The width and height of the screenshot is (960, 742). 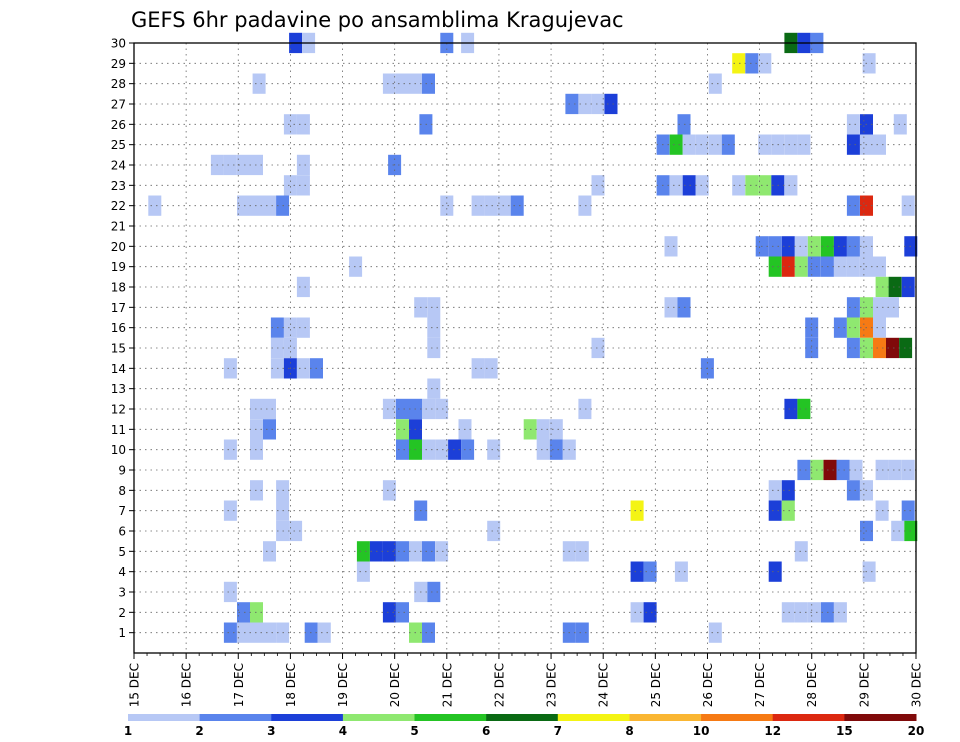 What do you see at coordinates (118, 145) in the screenshot?
I see `y-tick-label: 25` at bounding box center [118, 145].